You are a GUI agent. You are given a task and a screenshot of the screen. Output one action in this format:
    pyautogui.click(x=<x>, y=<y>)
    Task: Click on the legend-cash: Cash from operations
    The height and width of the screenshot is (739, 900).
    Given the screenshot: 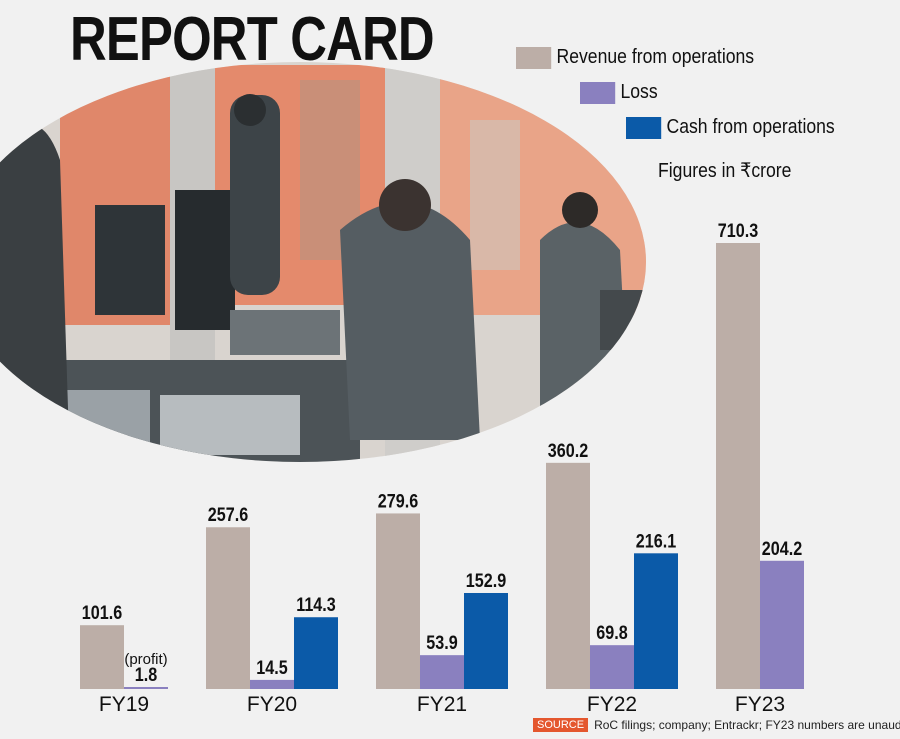 What is the action you would take?
    pyautogui.click(x=730, y=127)
    